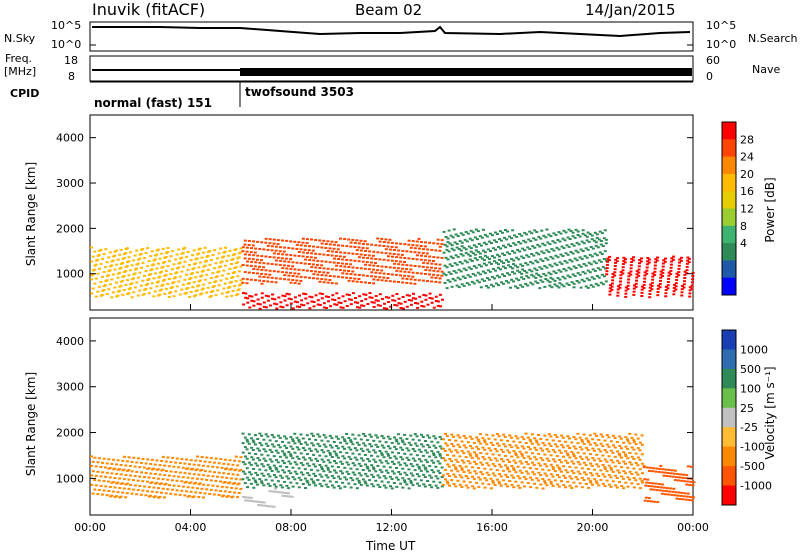  What do you see at coordinates (630, 10) in the screenshot?
I see `date-title: 14/Jan/2015` at bounding box center [630, 10].